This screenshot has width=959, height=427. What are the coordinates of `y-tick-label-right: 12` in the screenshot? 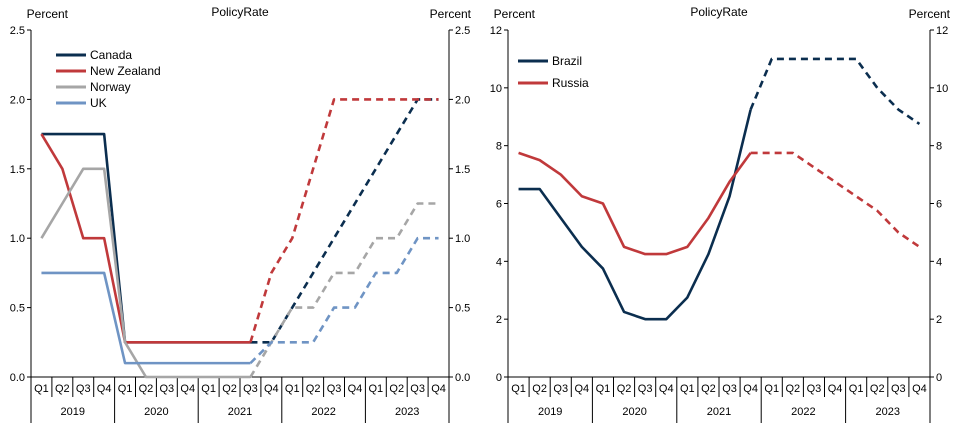 It's located at (942, 31).